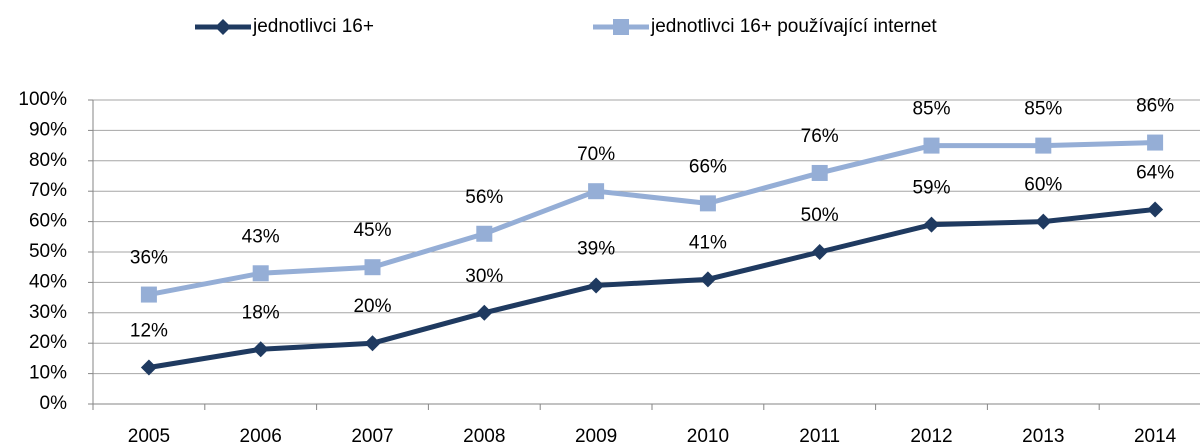  Describe the element at coordinates (1043, 436) in the screenshot. I see `x-tick-label: 2013` at that location.